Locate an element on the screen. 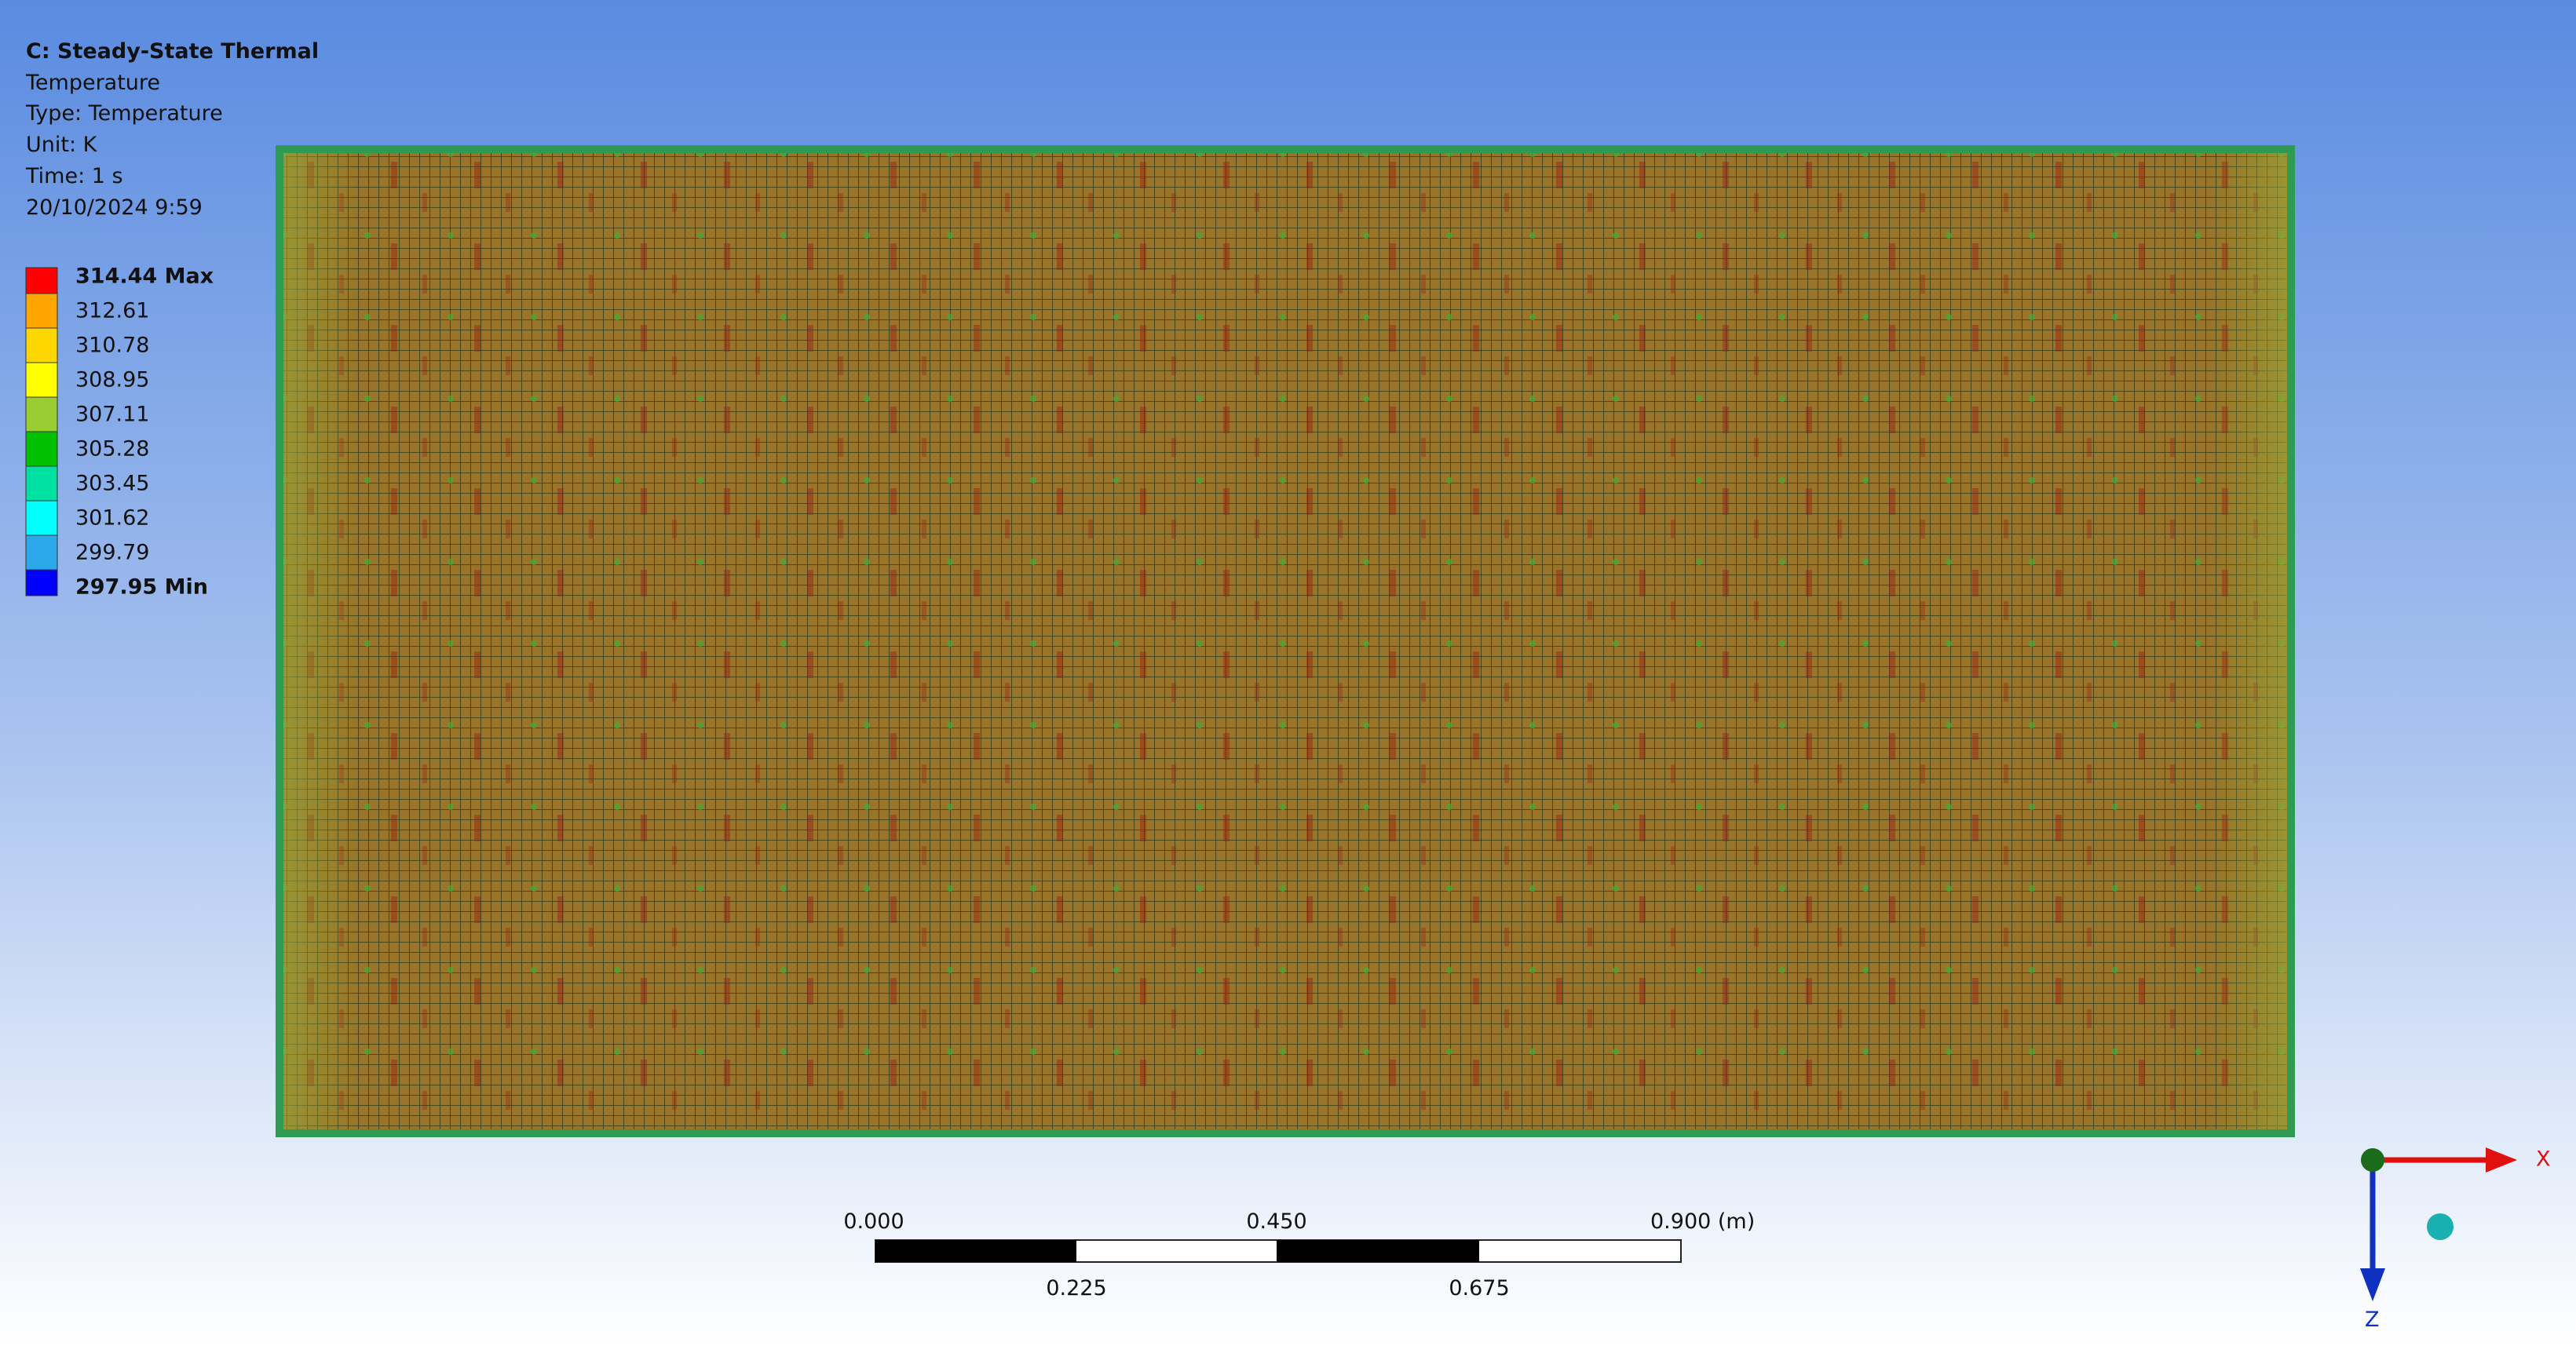  header-line: Temperature is located at coordinates (93, 83).